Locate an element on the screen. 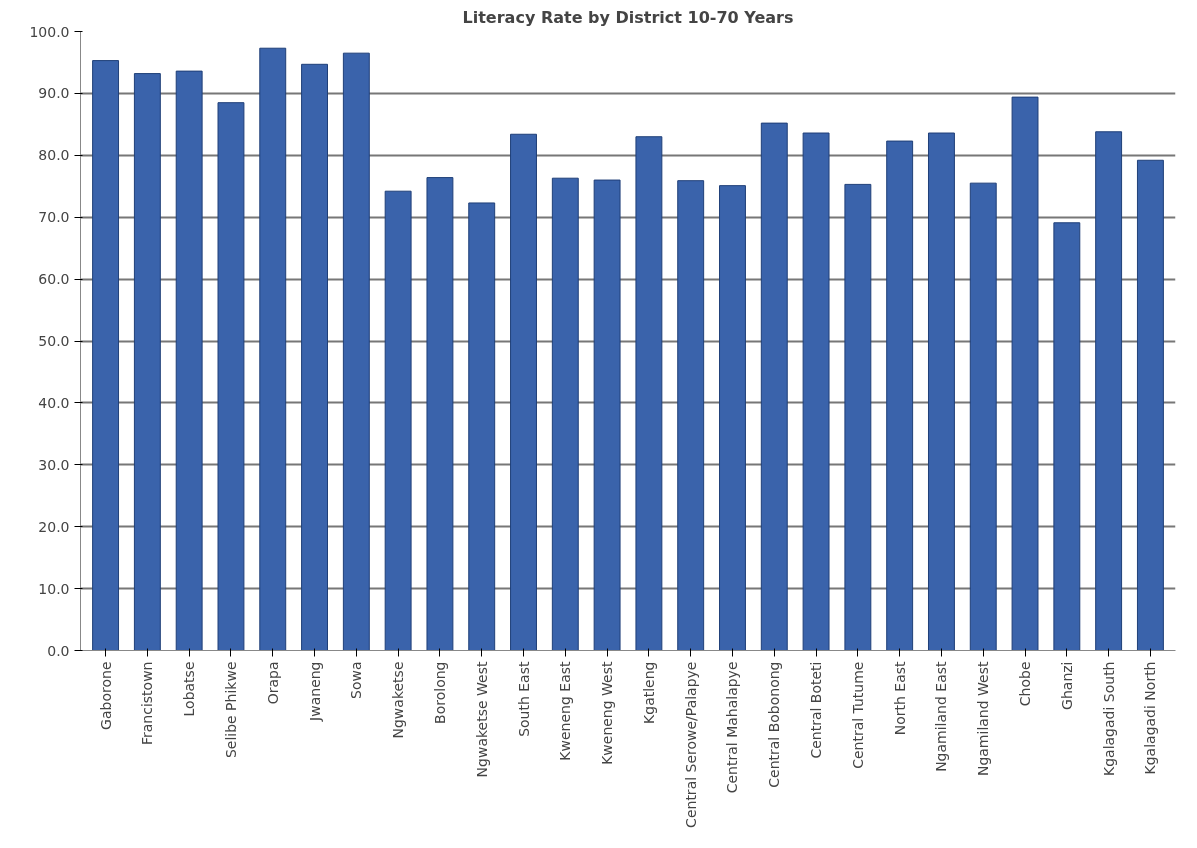 This screenshot has height=848, width=1197. x-tick-label: Chobe is located at coordinates (1025, 684).